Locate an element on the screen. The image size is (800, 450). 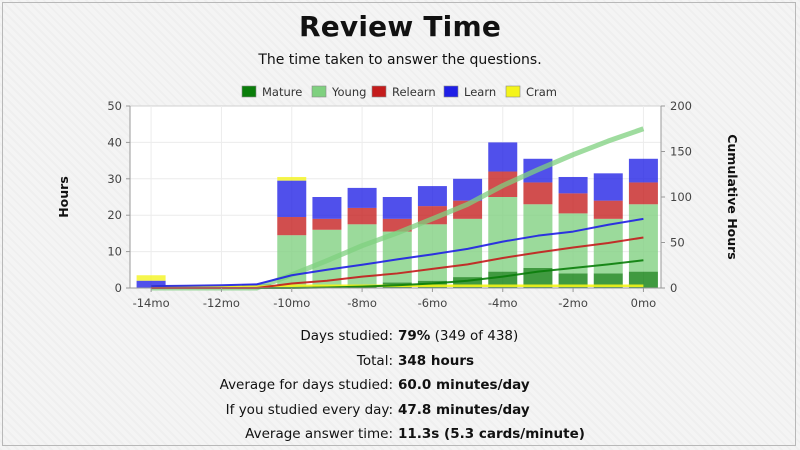
stat-days-studied: Days studied: 79% (349 of 438) is located at coordinates (400, 336).